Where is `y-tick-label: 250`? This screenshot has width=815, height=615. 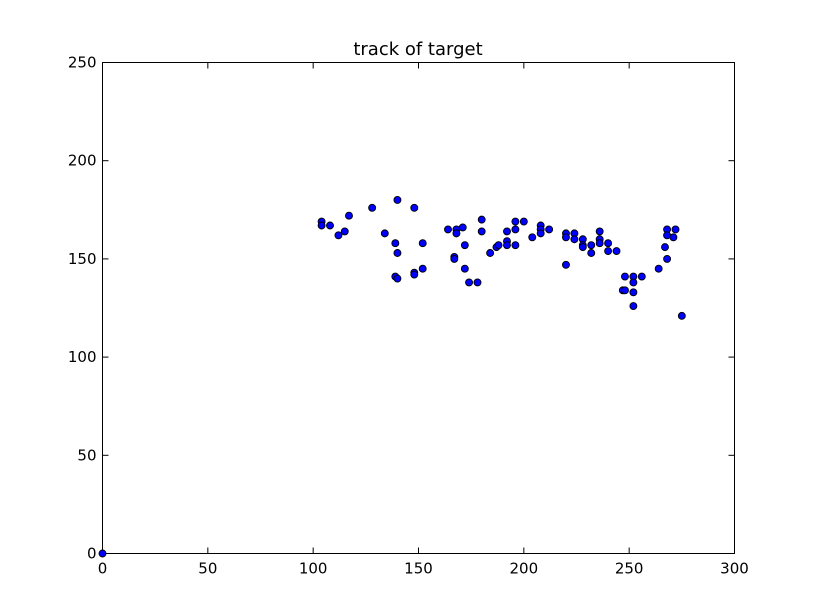
y-tick-label: 250 is located at coordinates (82, 63).